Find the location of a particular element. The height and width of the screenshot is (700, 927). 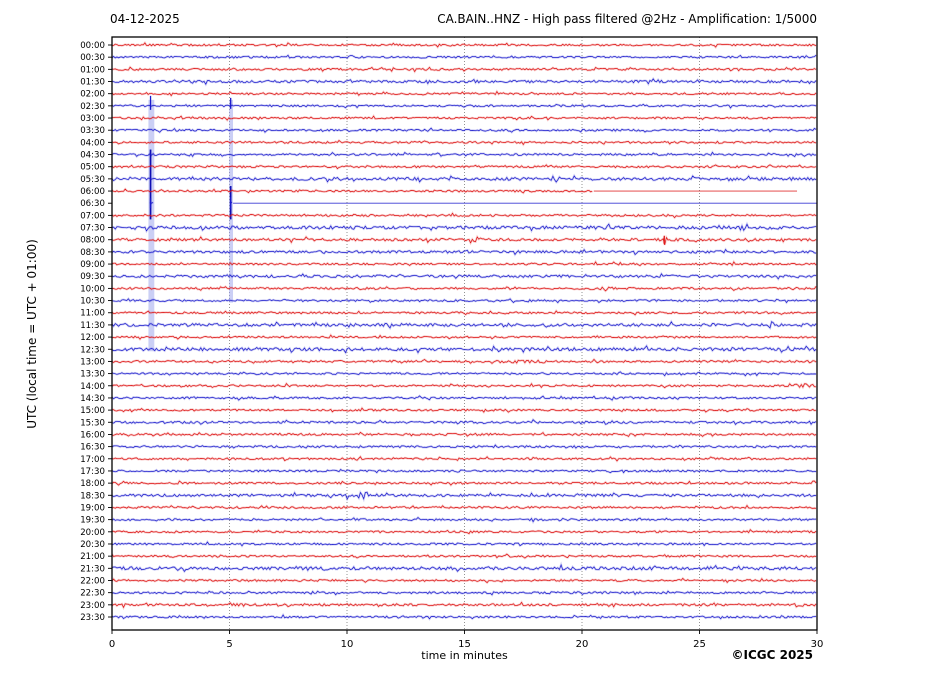

y-tick-label: 17:30 is located at coordinates (92, 472).